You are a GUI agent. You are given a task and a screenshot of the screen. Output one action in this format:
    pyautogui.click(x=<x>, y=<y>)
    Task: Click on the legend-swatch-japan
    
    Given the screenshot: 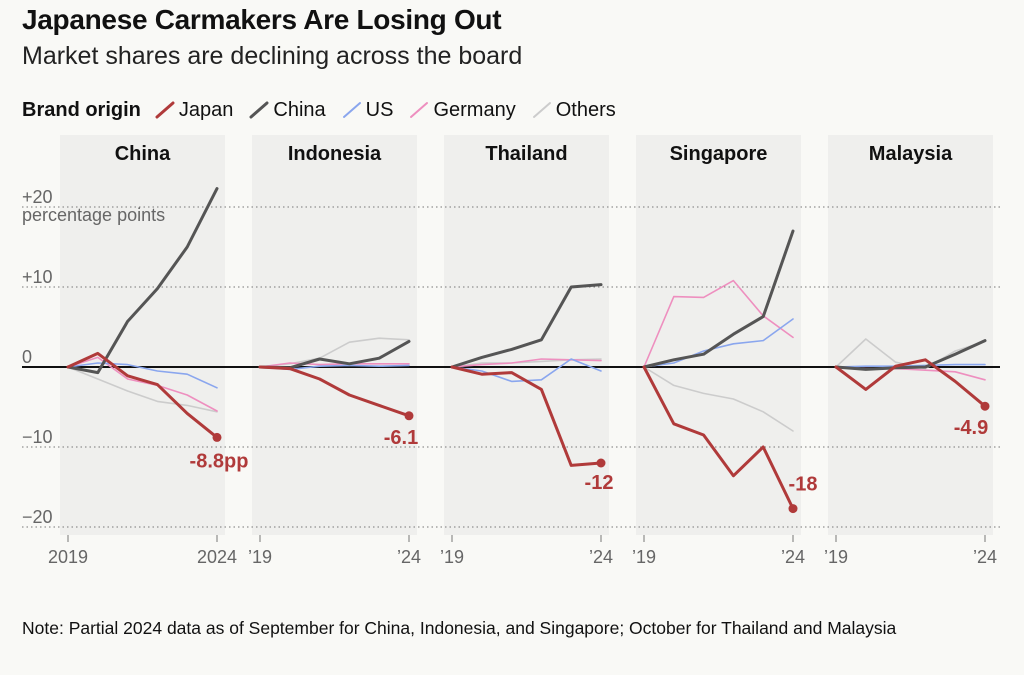 What is the action you would take?
    pyautogui.click(x=165, y=110)
    